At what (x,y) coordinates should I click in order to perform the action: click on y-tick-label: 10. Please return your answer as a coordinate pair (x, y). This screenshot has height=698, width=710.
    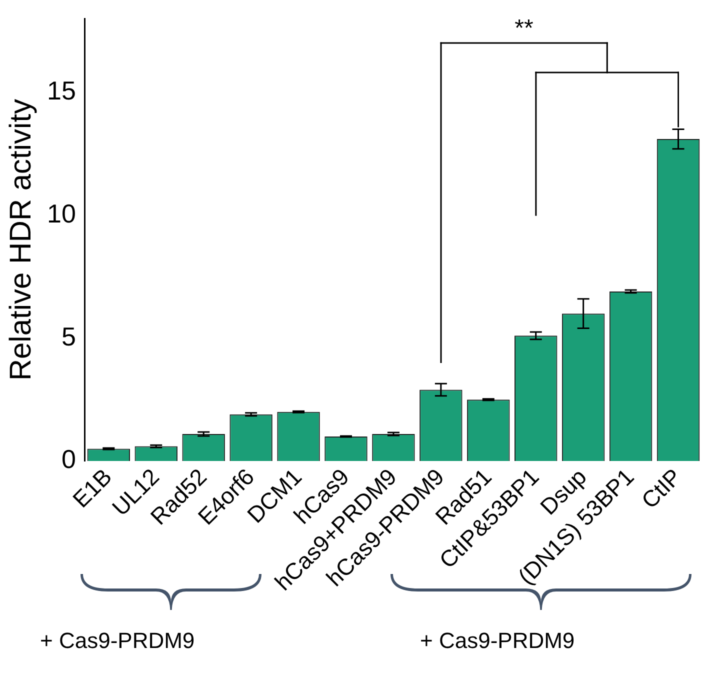
    Looking at the image, I should click on (61, 213).